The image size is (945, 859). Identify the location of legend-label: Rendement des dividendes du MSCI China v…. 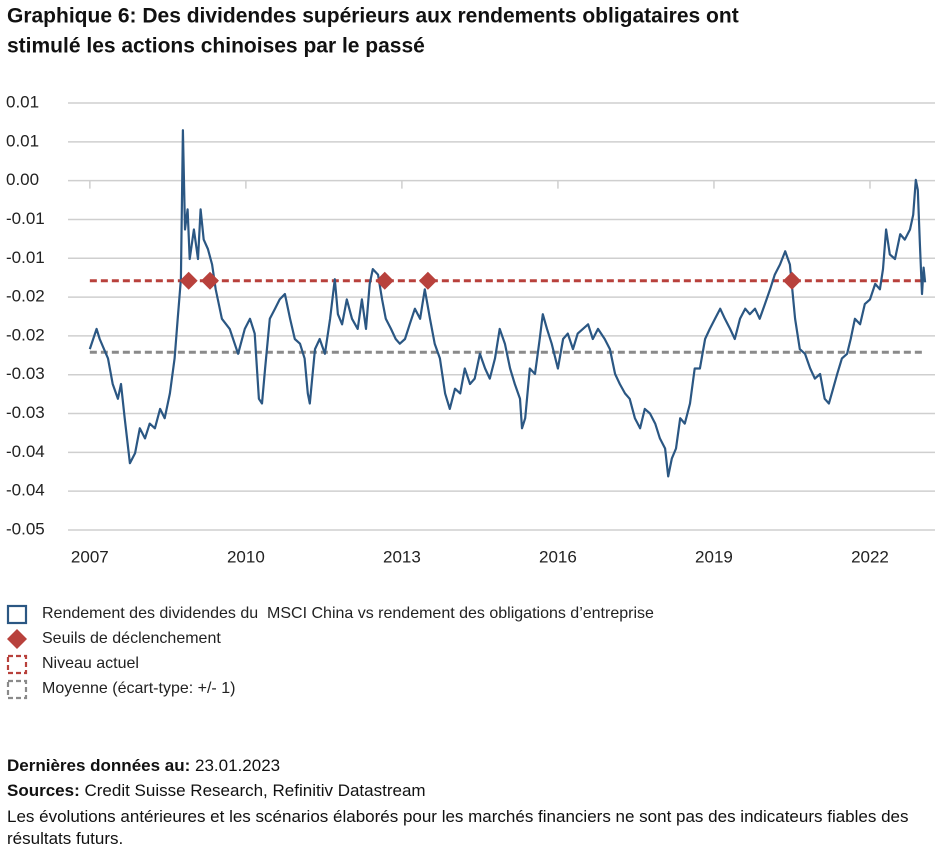
(348, 613).